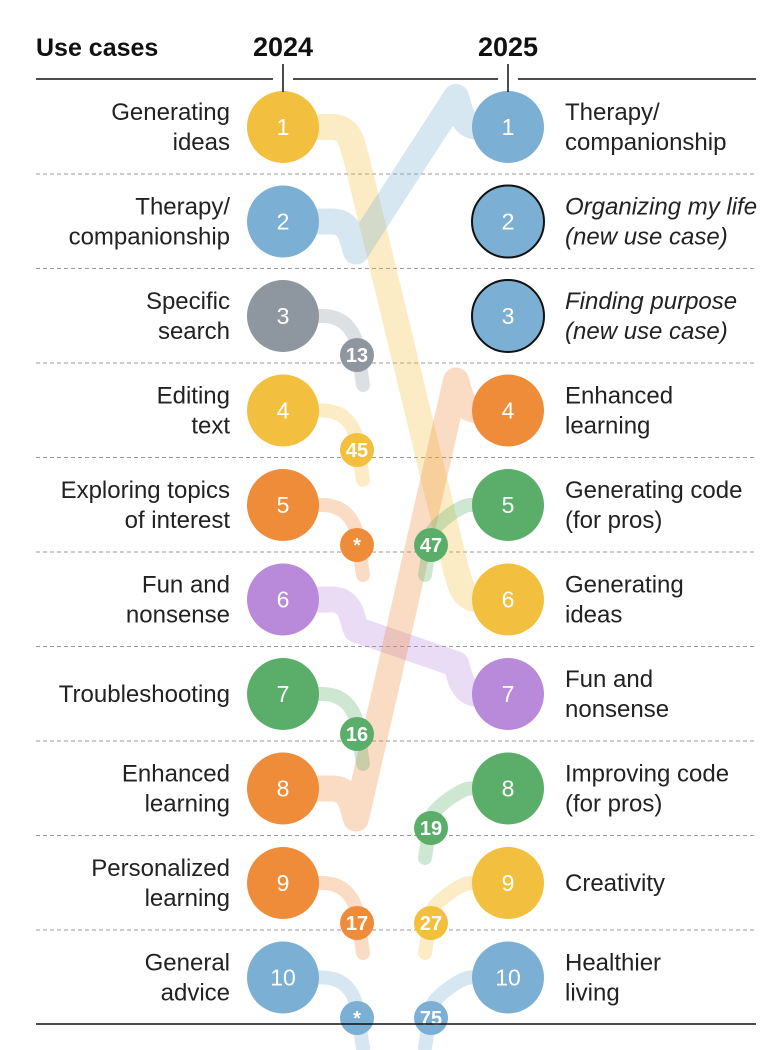  Describe the element at coordinates (647, 774) in the screenshot. I see `right-use-case-label: Improving code` at that location.